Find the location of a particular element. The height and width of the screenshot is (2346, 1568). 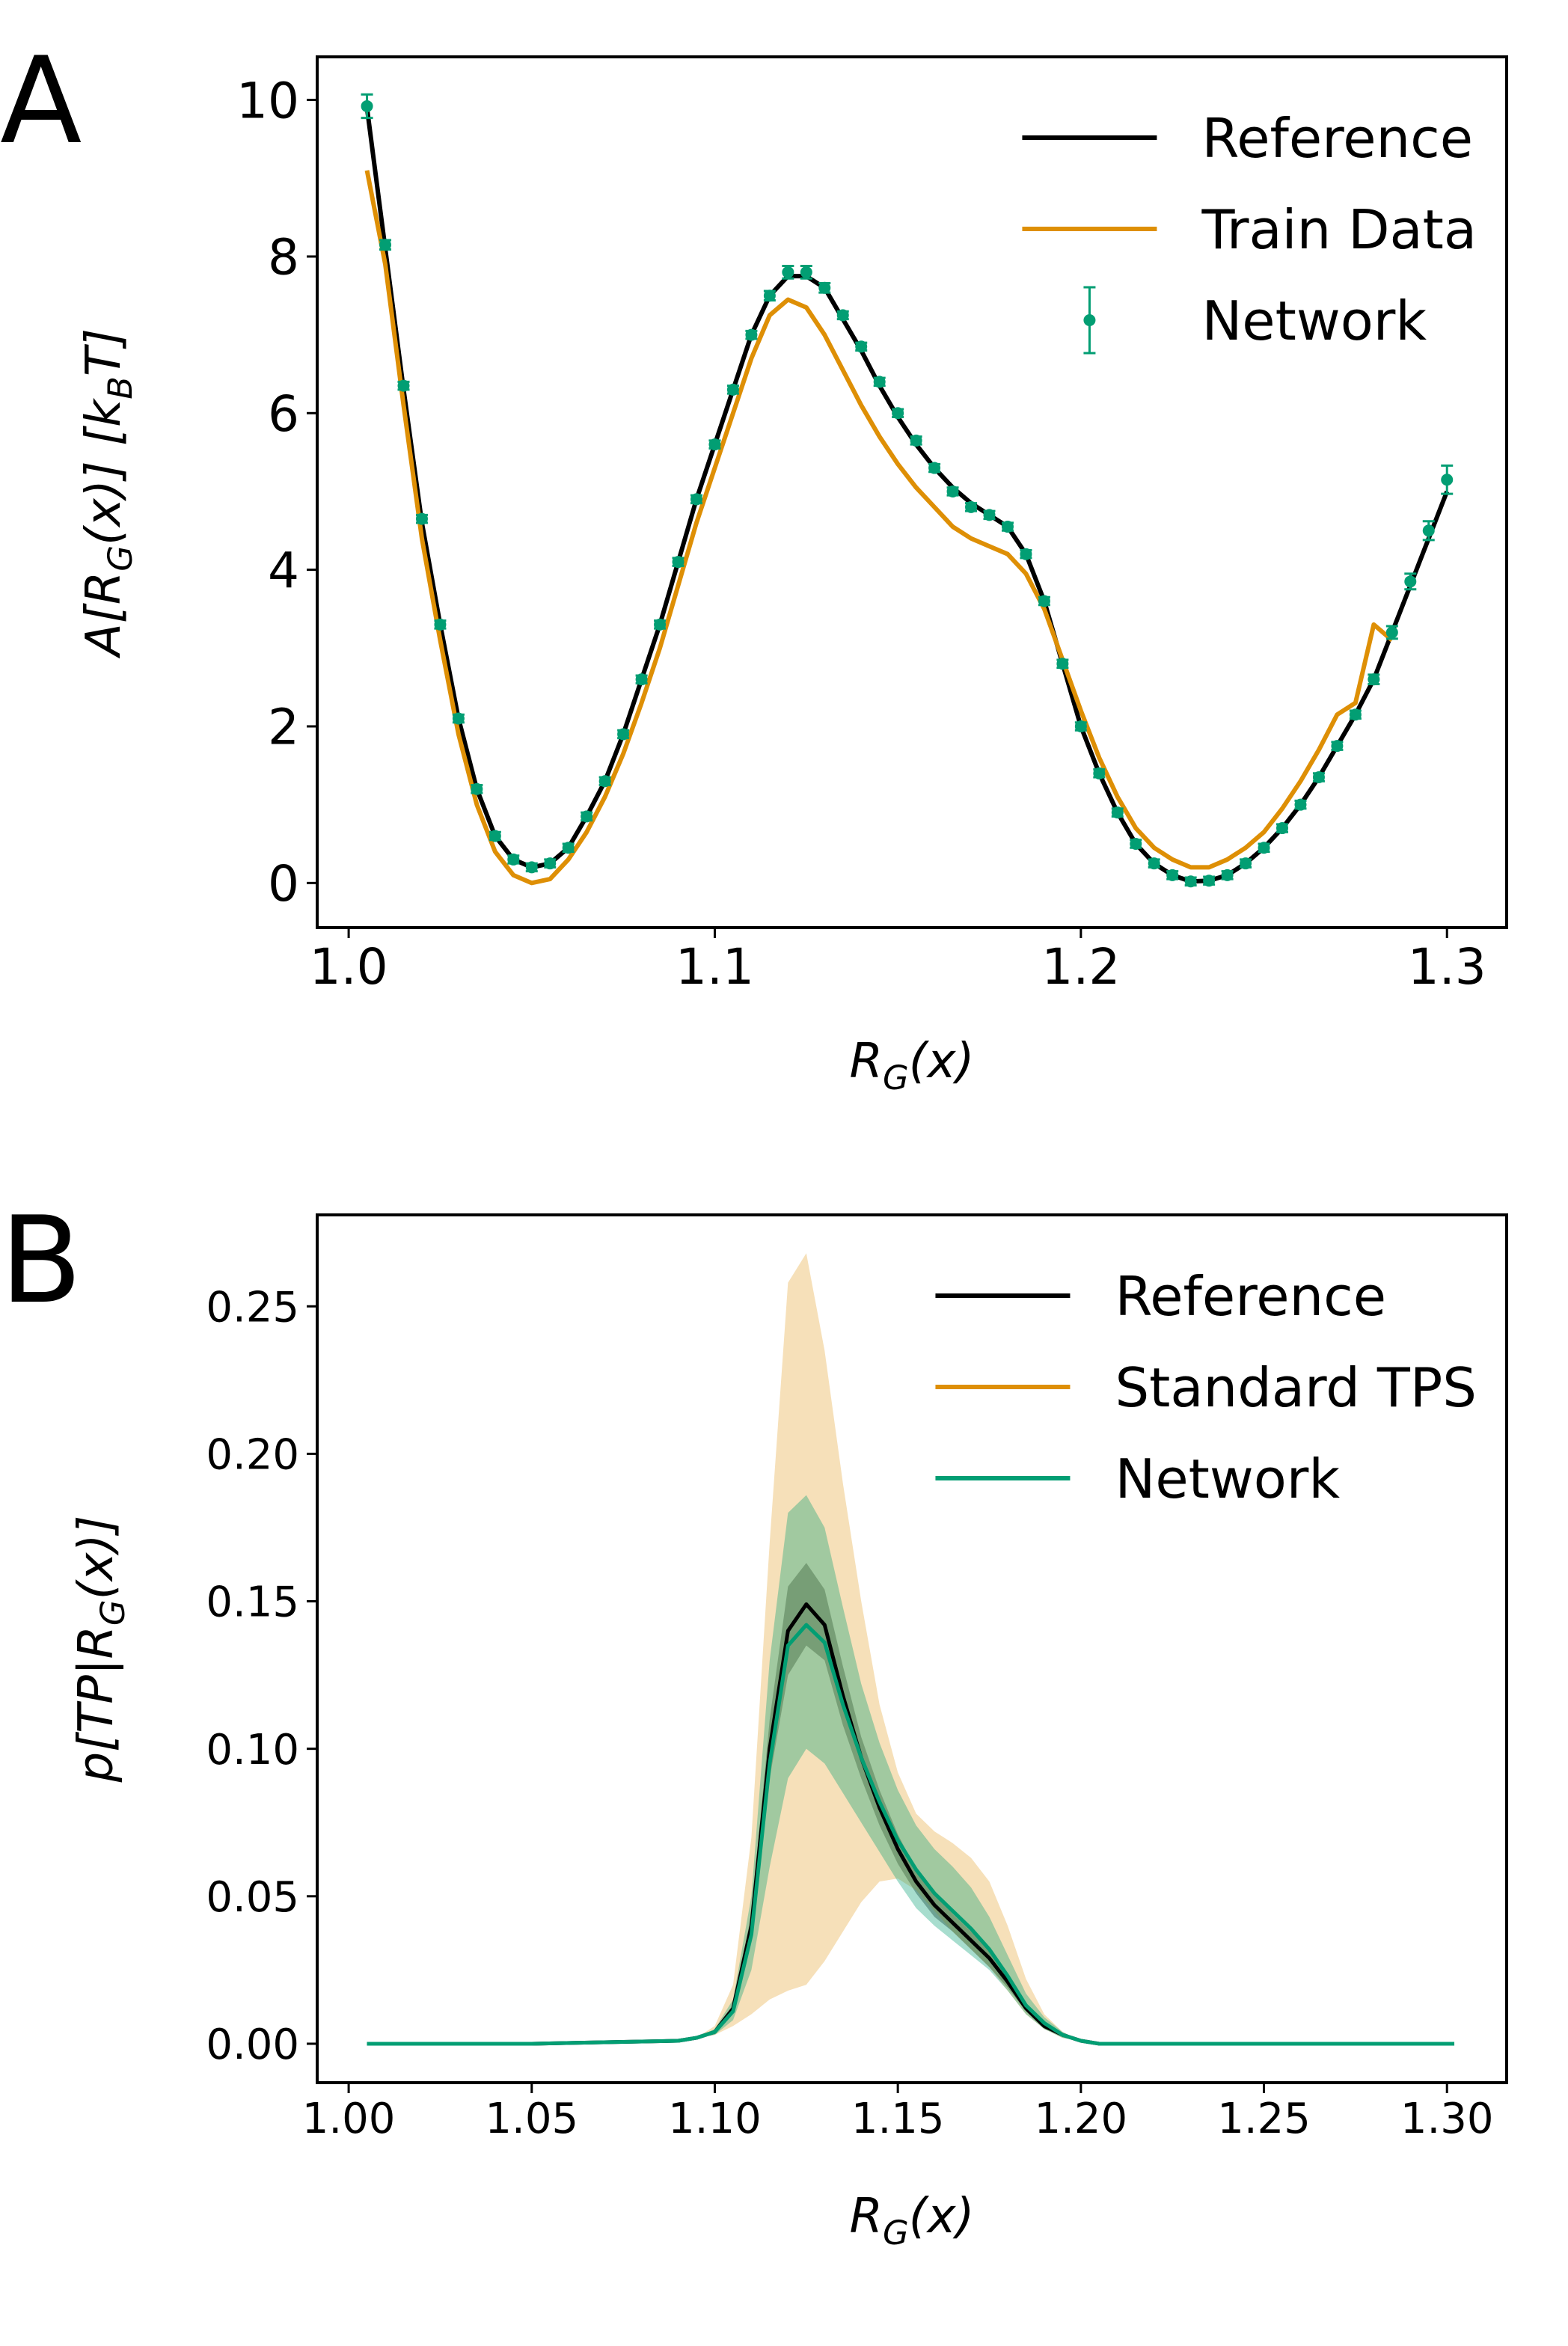

x-tick-label: 1.25 is located at coordinates (1264, 2119).